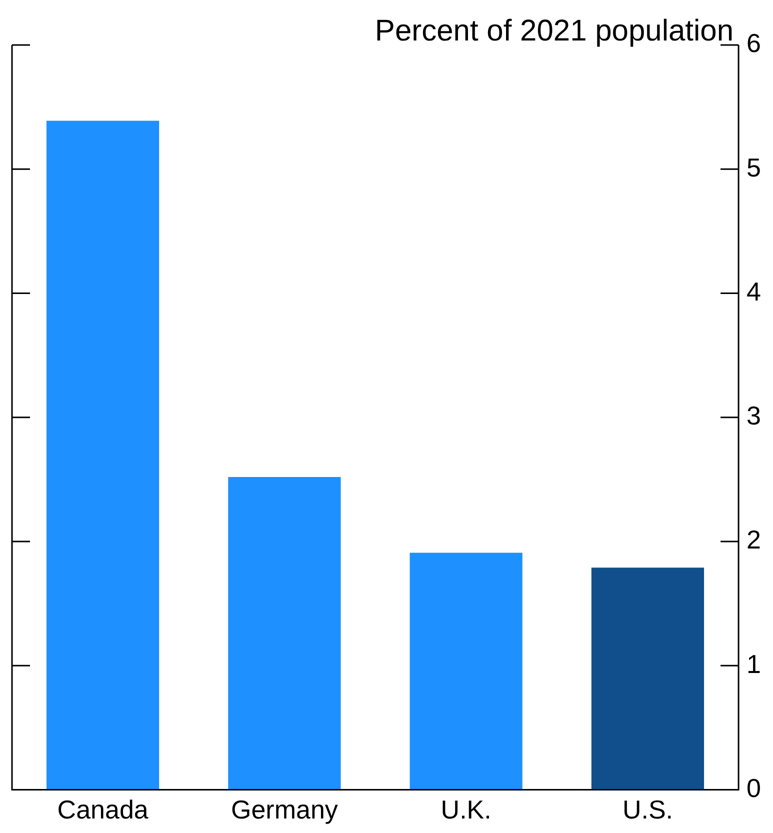 The image size is (773, 833). I want to click on y-tick-label: 1, so click(754, 663).